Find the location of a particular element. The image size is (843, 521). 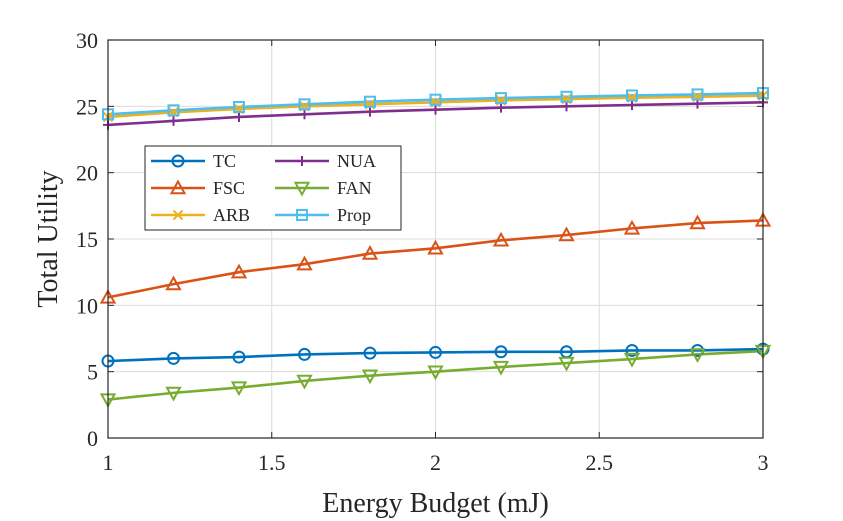

x-tick-label: 2 is located at coordinates (435, 462).